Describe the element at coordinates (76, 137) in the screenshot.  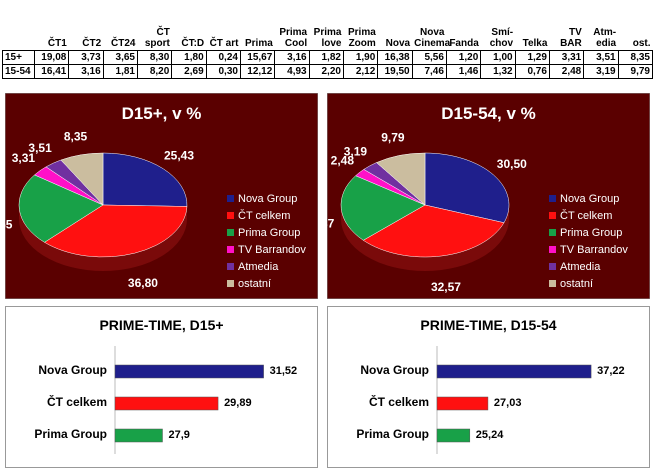
I see `data-label: 8,35` at that location.